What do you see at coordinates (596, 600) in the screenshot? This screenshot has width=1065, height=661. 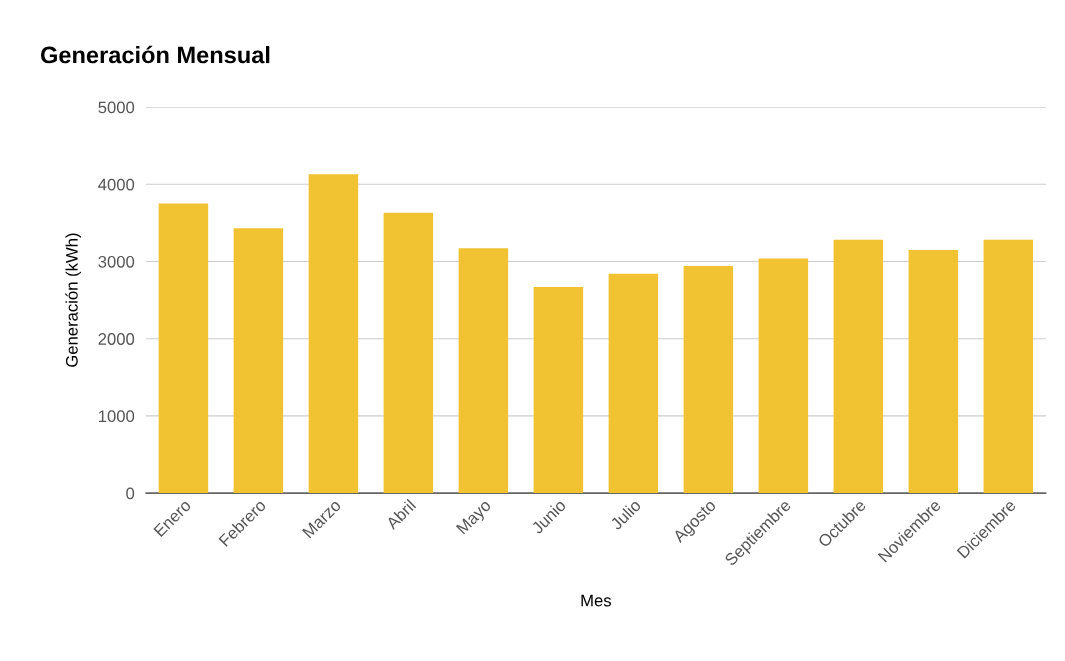 I see `x-axis-title: Mes` at bounding box center [596, 600].